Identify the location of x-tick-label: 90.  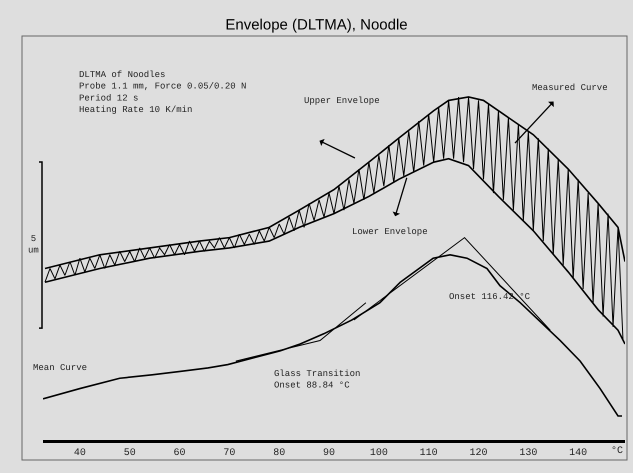
(329, 453).